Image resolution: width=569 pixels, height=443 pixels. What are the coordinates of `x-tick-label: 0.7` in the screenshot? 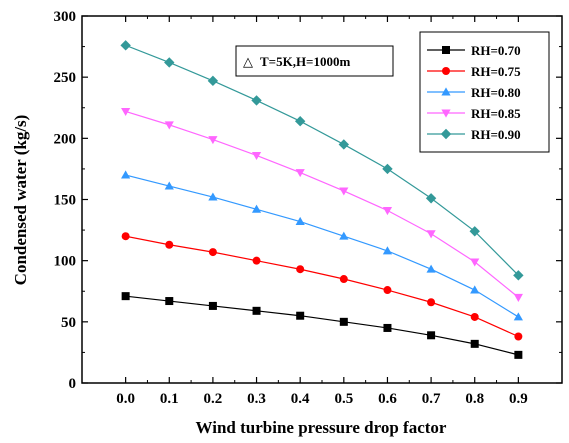 It's located at (431, 399).